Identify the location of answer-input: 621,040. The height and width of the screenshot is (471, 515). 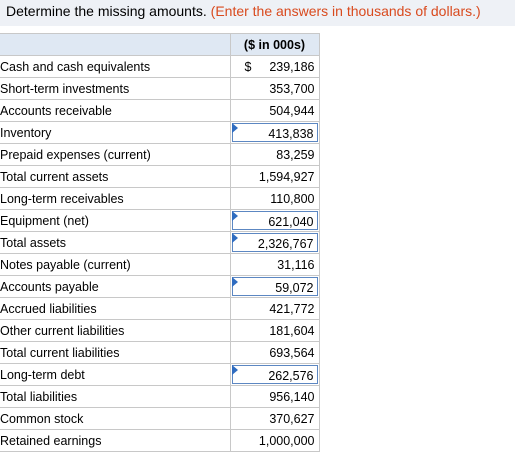
(274, 220).